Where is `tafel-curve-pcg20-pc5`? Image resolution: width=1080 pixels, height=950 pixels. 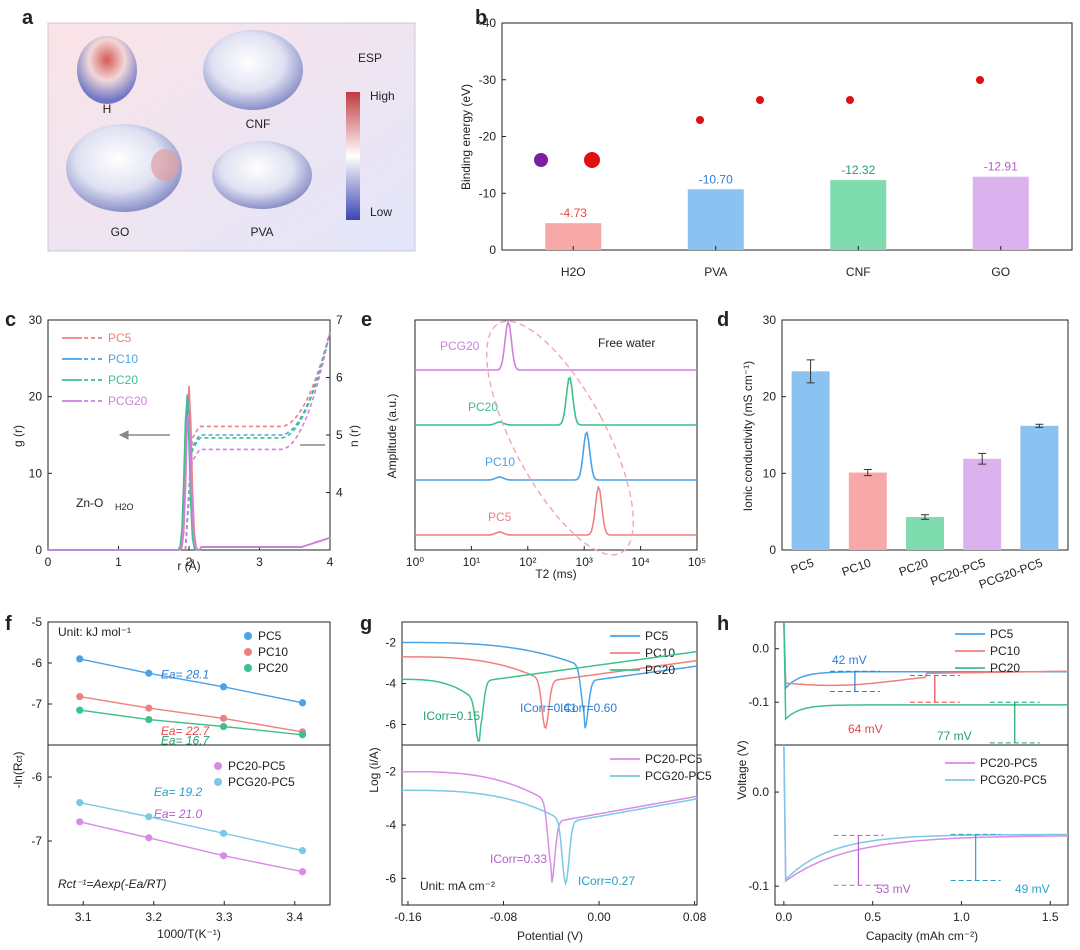
tafel-curve-pcg20-pc5 is located at coordinates (550, 838).